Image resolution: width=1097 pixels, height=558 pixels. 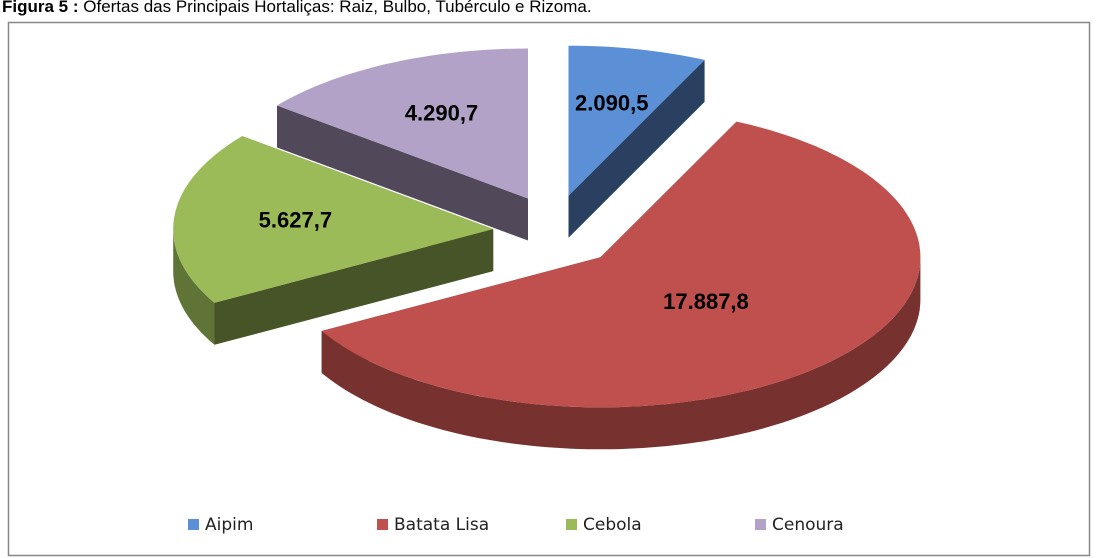 I want to click on data-label: 2.090,5, so click(x=611, y=103).